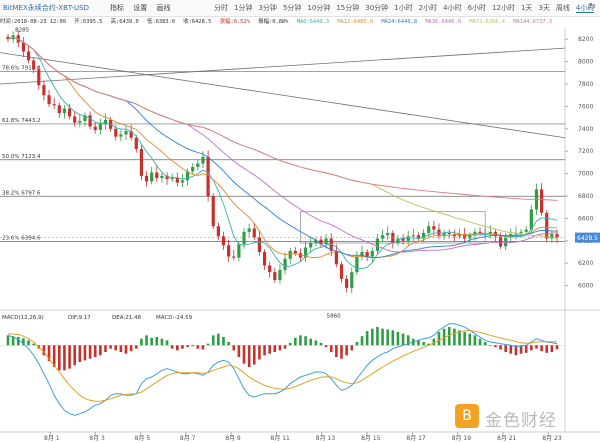 The width and height of the screenshot is (600, 443). I want to click on indicator-button: 指标, so click(117, 8).